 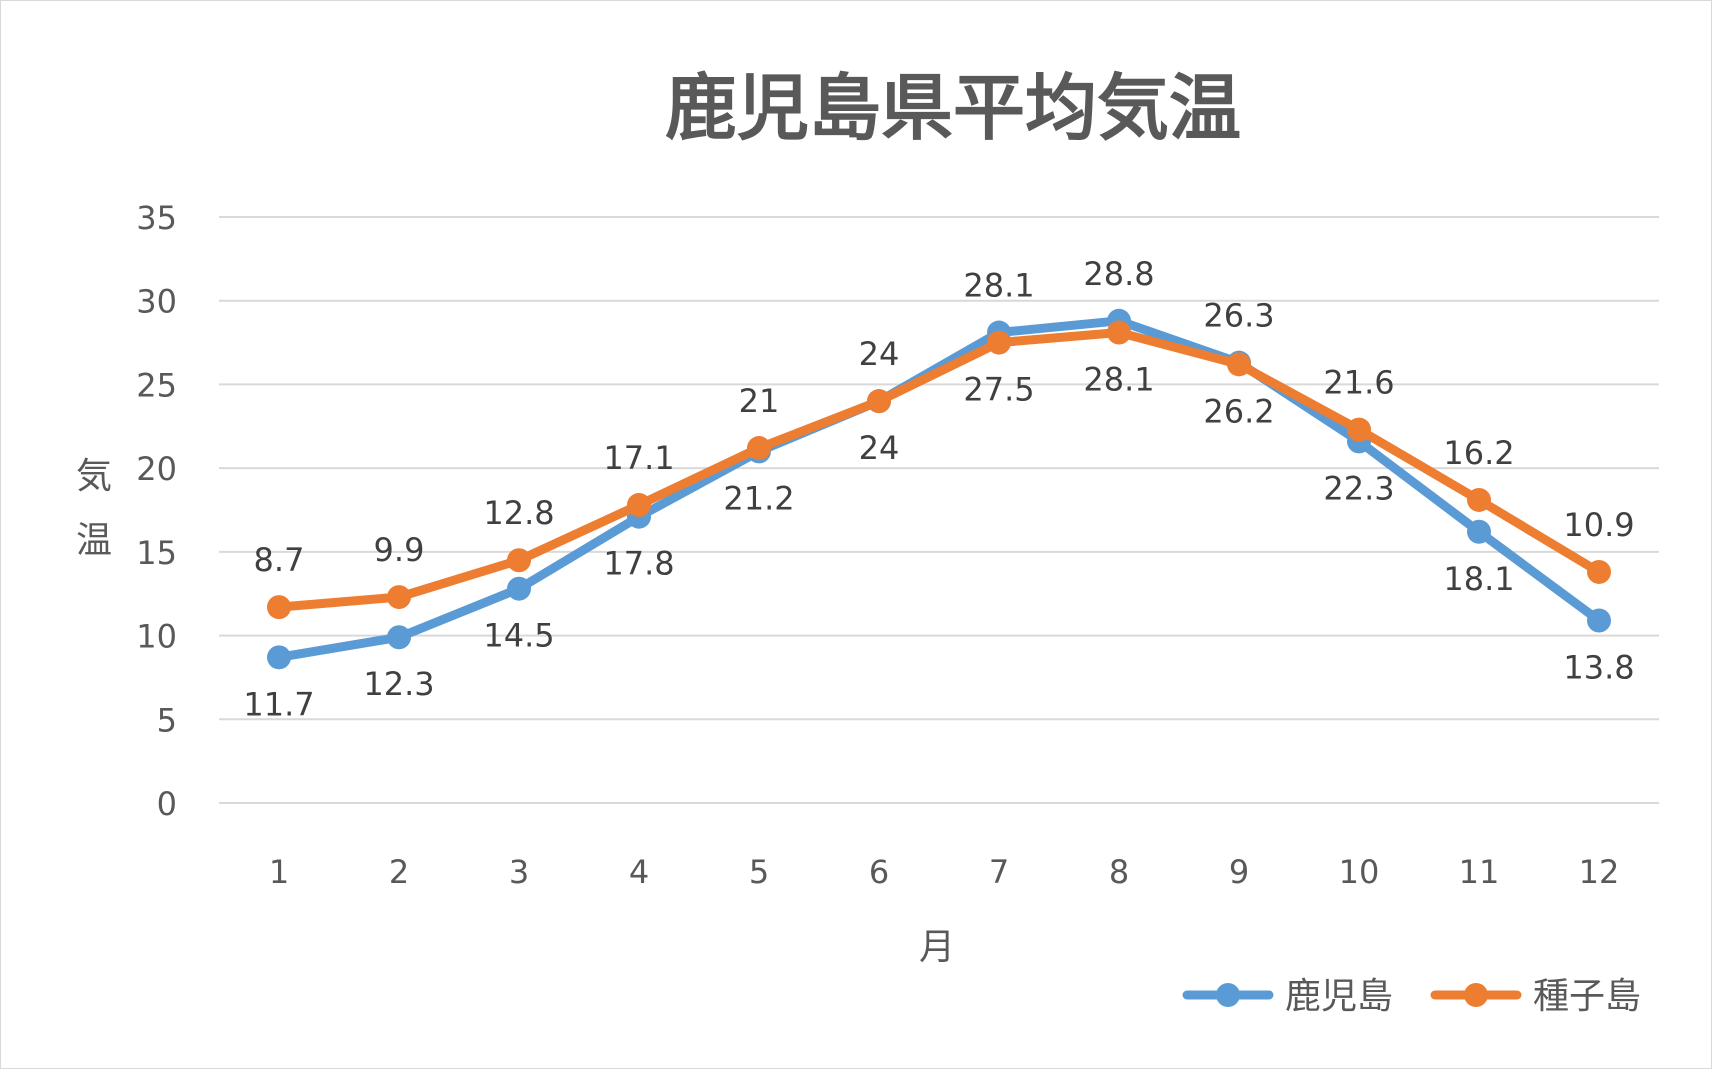 I want to click on data-label: 12.8, so click(x=518, y=513).